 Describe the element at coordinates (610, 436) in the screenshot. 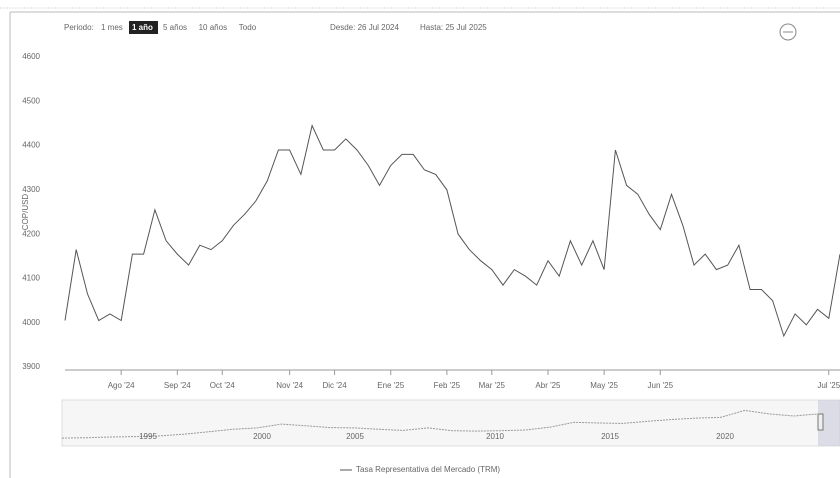

I see `navigator-label: 2015` at that location.